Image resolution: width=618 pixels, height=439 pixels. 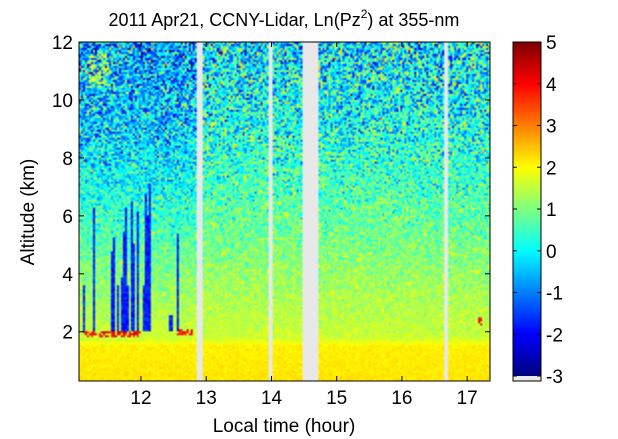 What do you see at coordinates (67, 275) in the screenshot?
I see `y-tick-label: 4` at bounding box center [67, 275].